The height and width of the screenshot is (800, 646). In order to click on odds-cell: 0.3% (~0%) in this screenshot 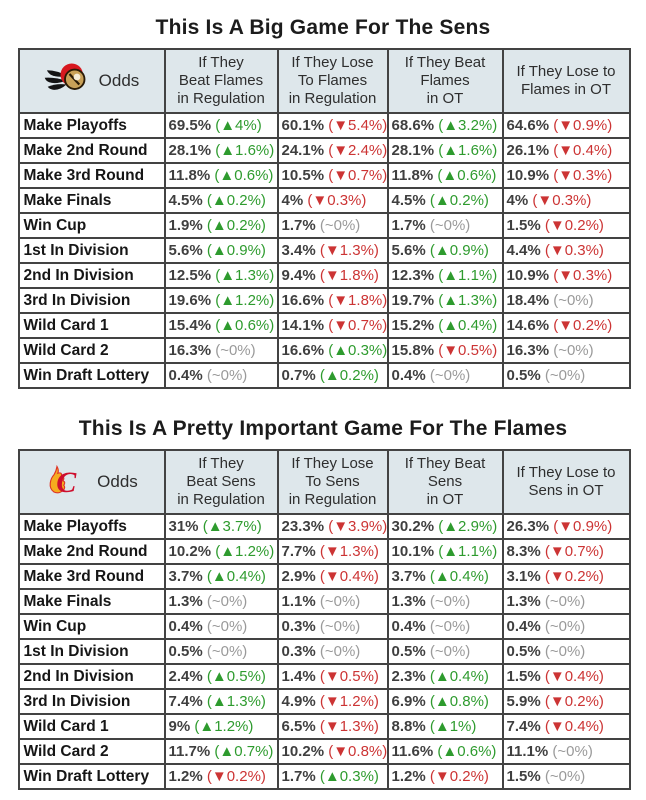, I will do `click(332, 626)`.